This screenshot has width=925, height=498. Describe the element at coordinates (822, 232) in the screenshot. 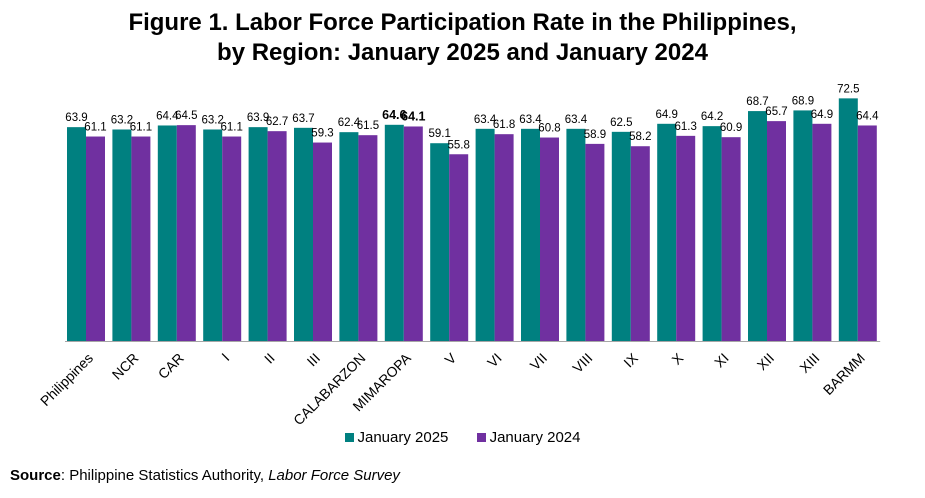

I see `bar-xiii-january-2024` at that location.